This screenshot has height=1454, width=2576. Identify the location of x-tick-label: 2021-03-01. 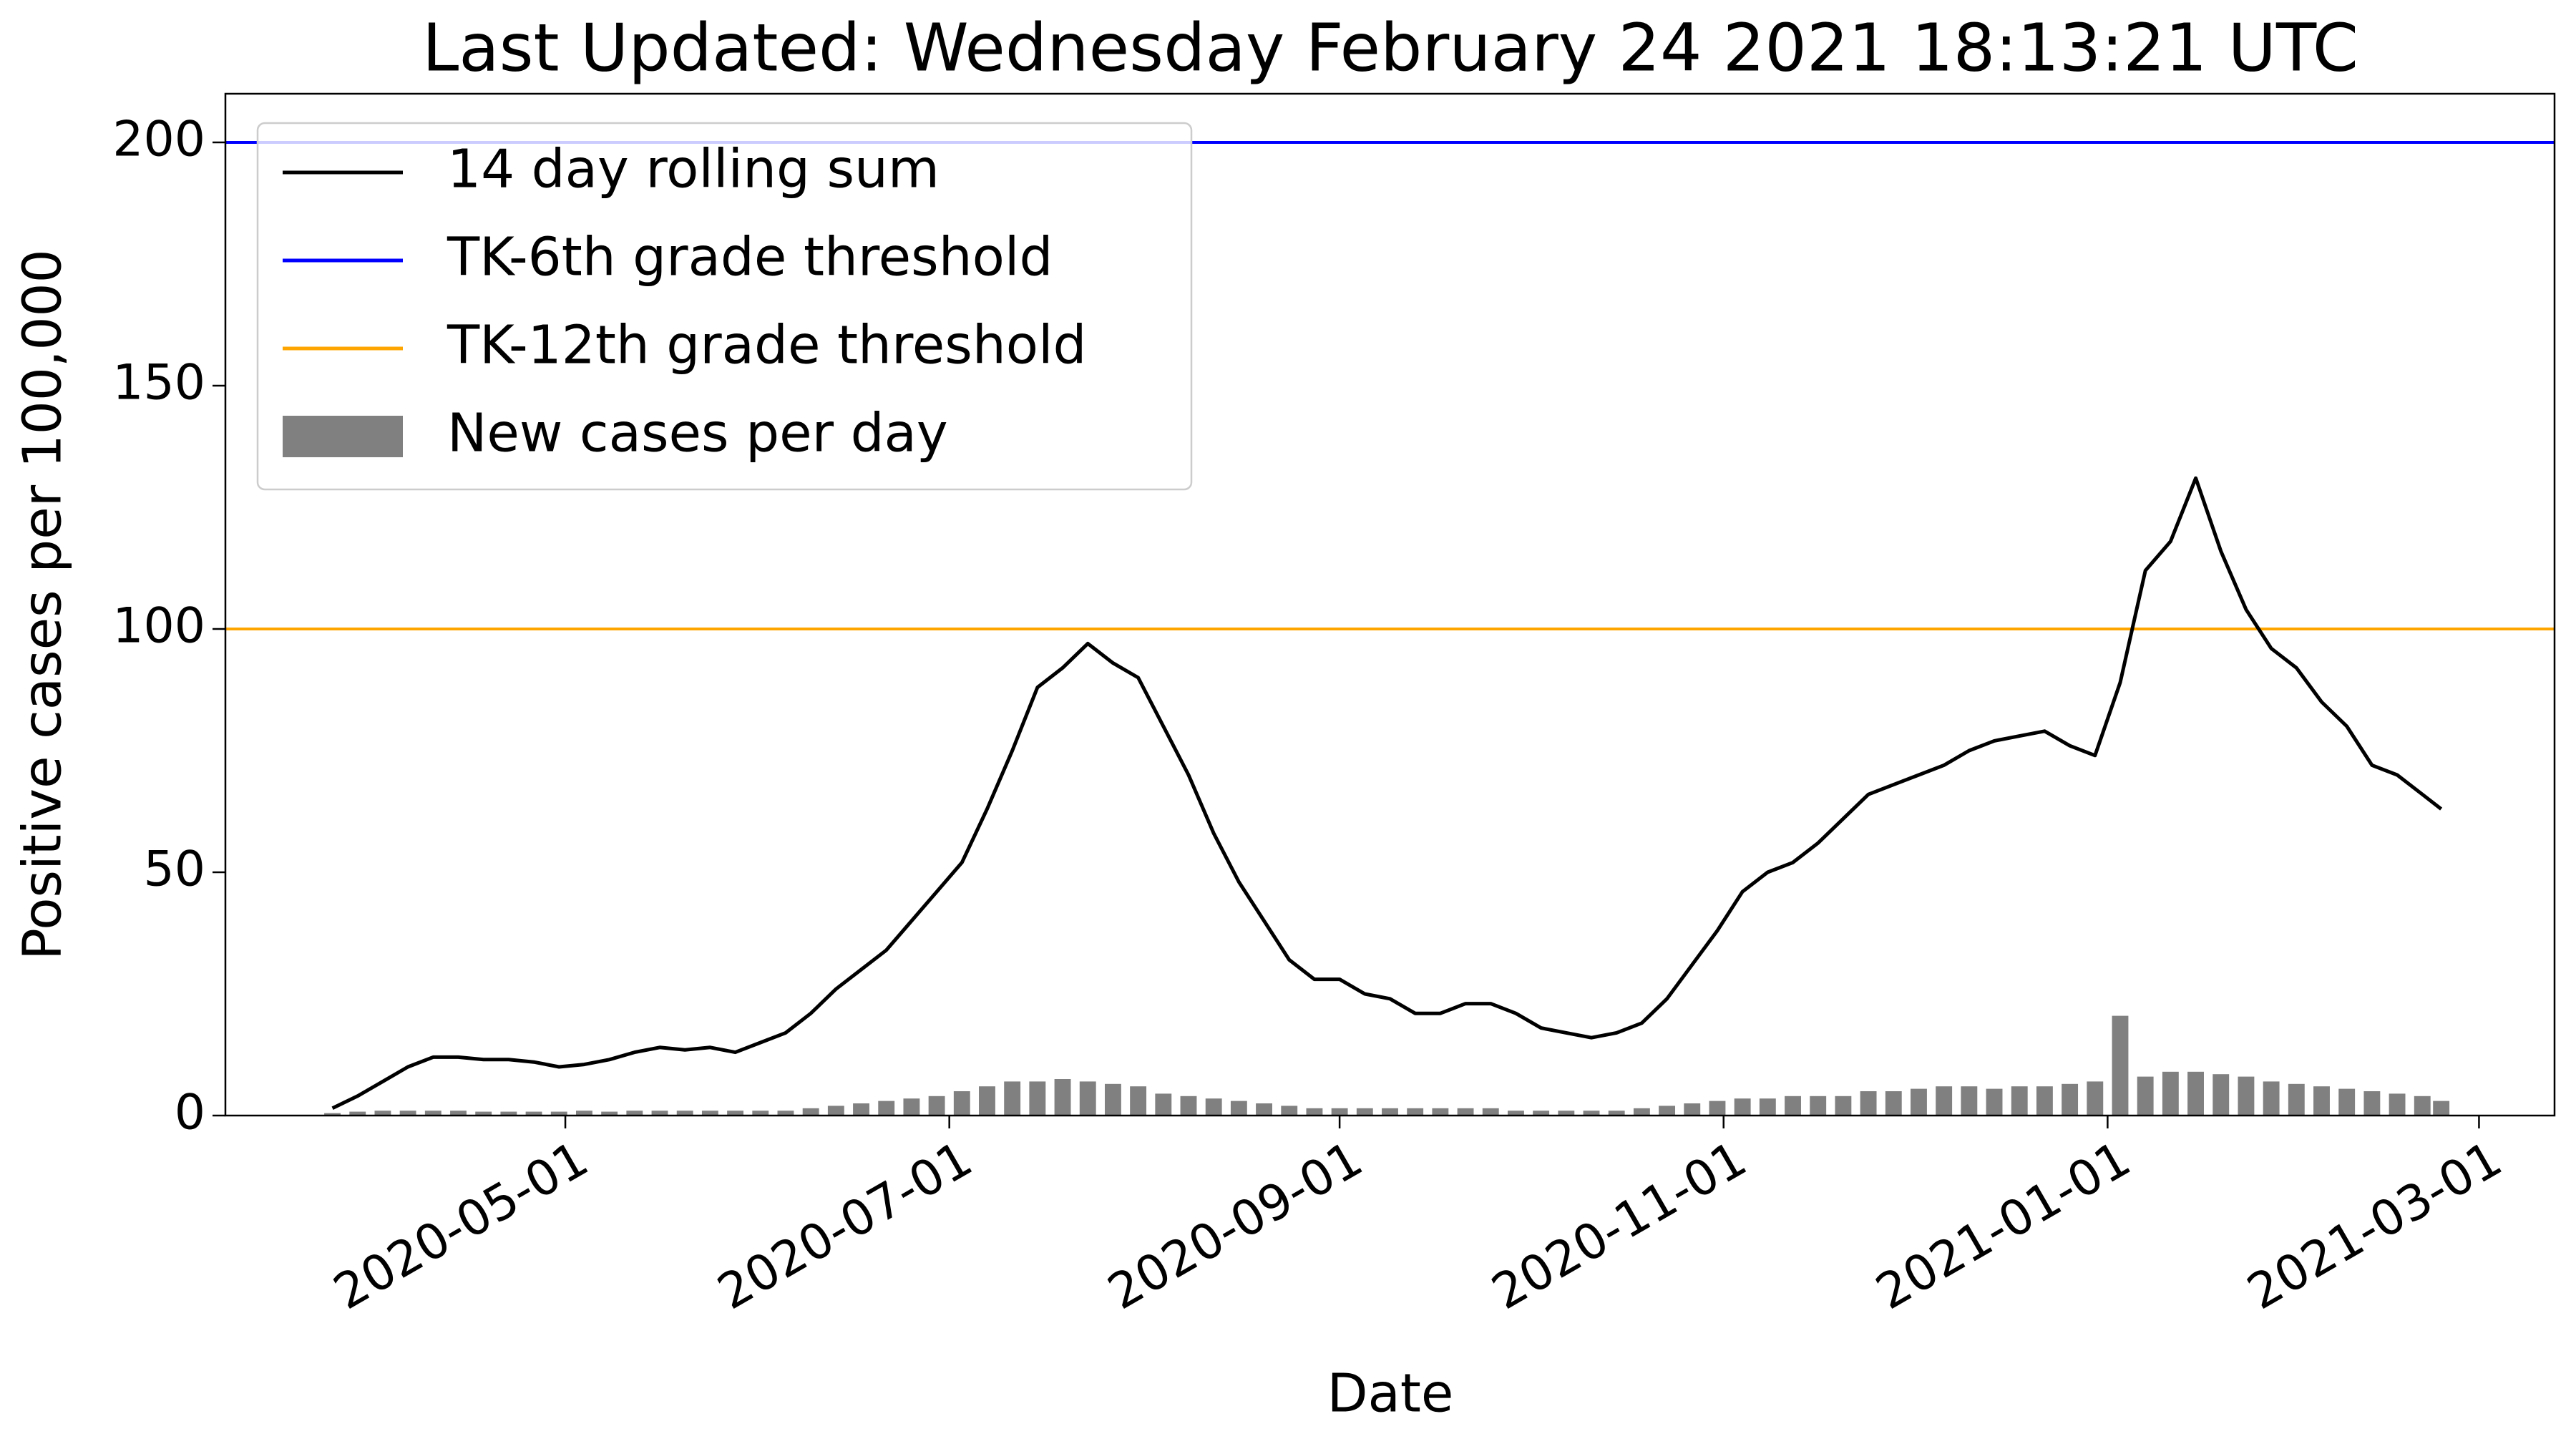
(2375, 1226).